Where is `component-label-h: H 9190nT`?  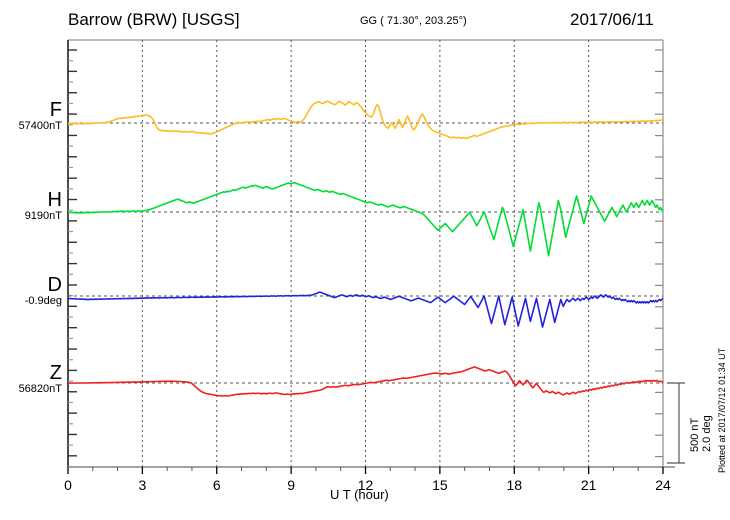
component-label-h: H 9190nT is located at coordinates (31, 206).